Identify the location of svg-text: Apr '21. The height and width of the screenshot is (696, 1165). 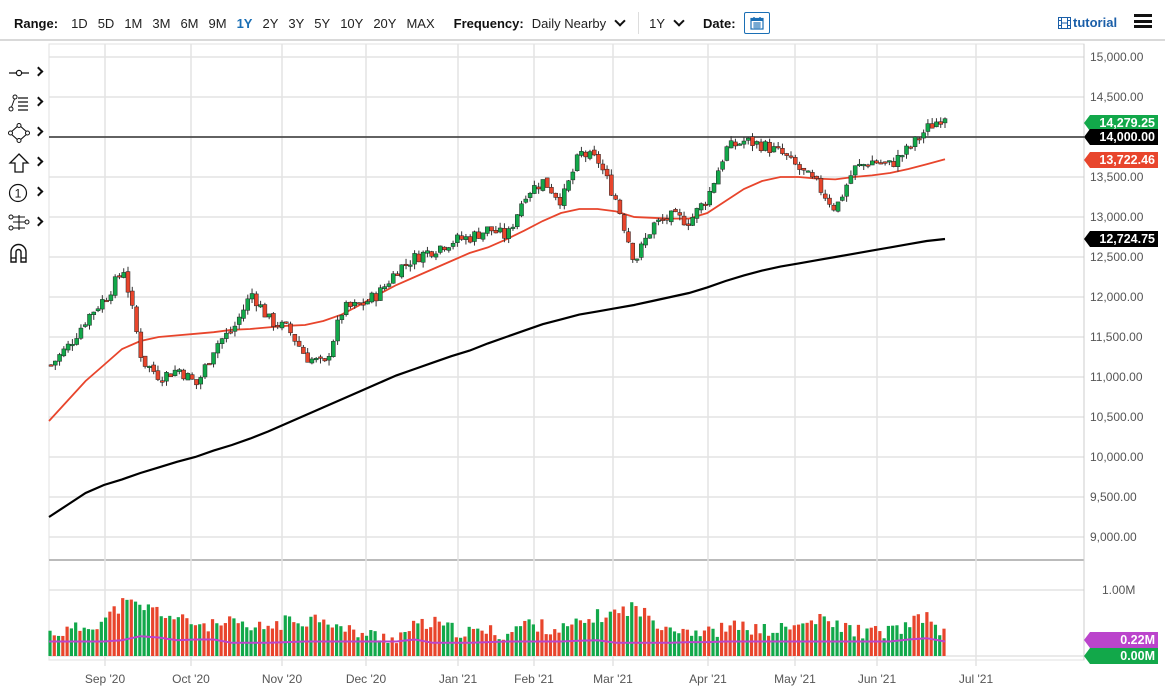
(708, 679).